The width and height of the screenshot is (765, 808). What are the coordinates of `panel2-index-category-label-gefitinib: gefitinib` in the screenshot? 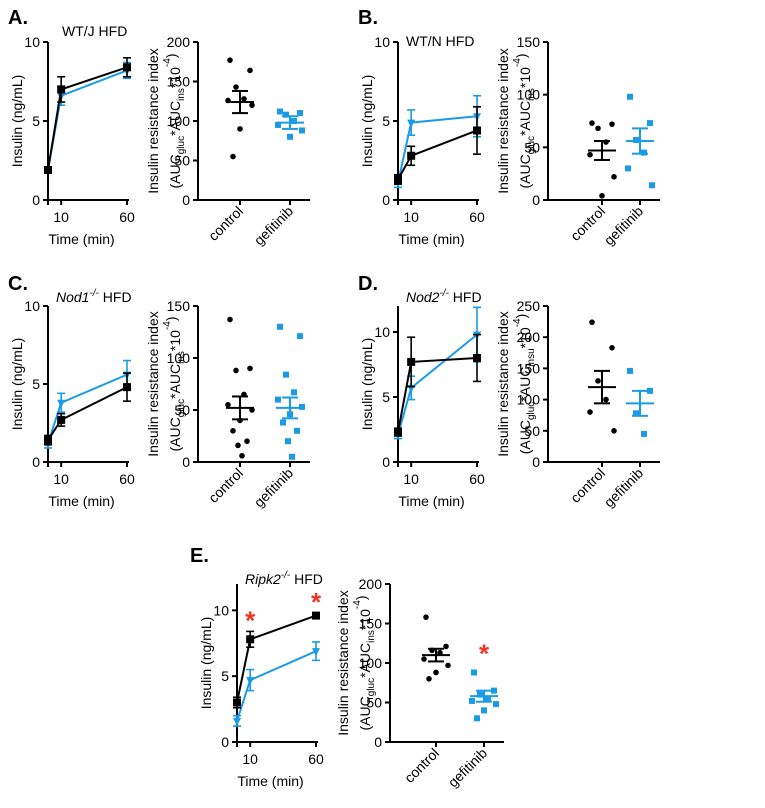 It's located at (624, 226).